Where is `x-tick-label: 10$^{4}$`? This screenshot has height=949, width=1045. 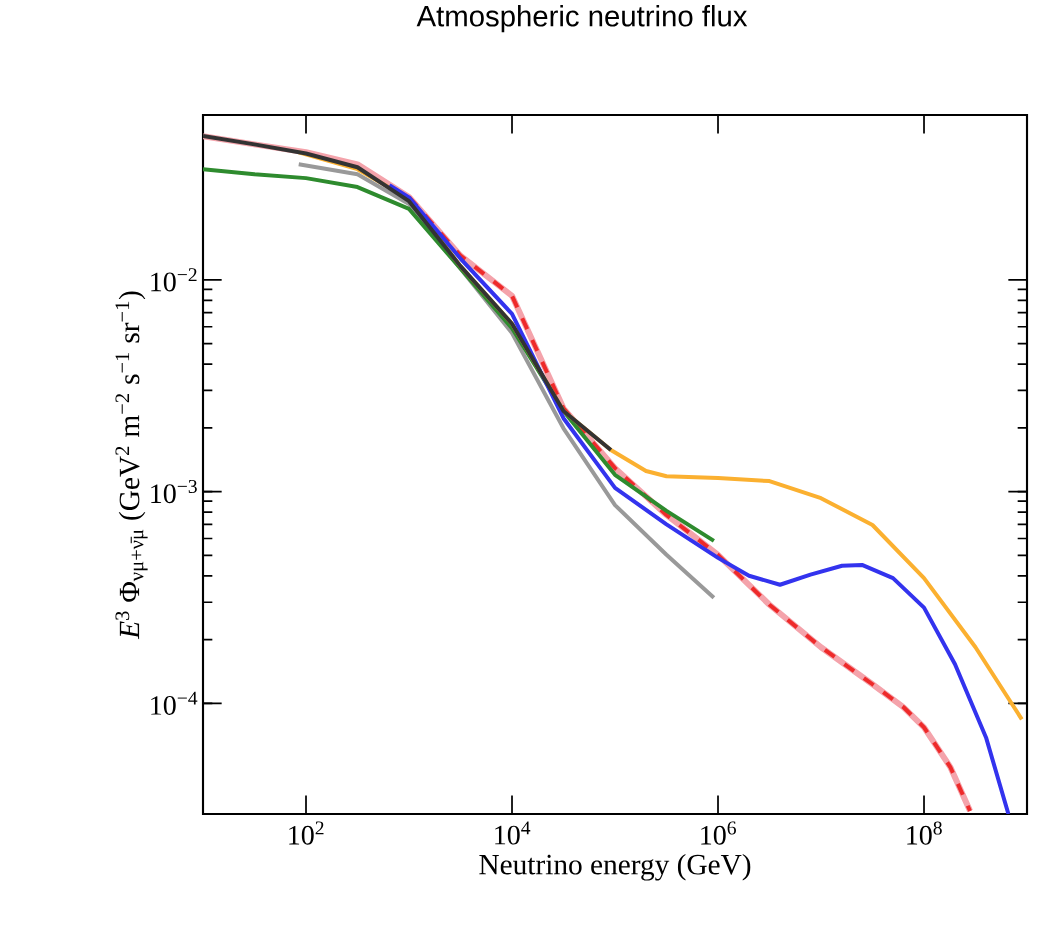 x-tick-label: 10$^{4}$ is located at coordinates (513, 833).